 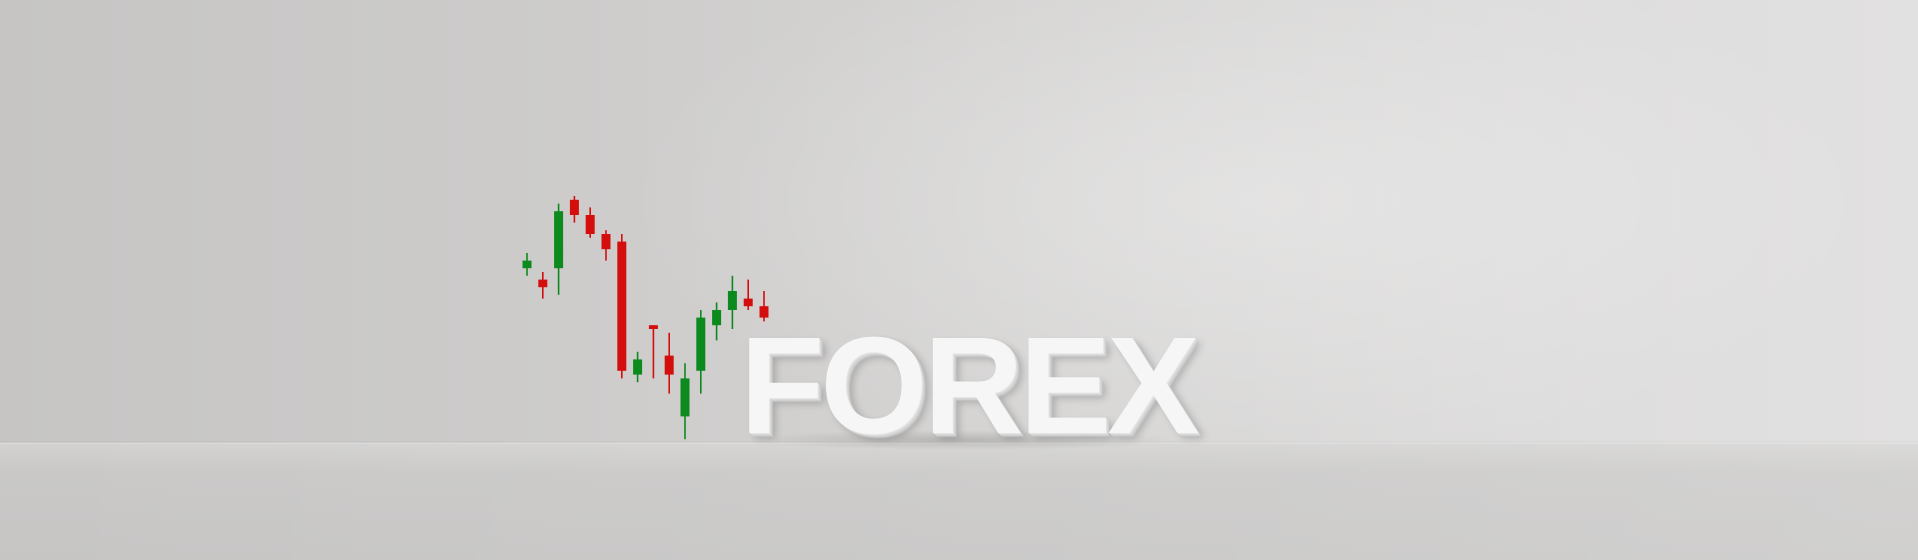 I want to click on wall-floor-horizon, so click(x=959, y=442).